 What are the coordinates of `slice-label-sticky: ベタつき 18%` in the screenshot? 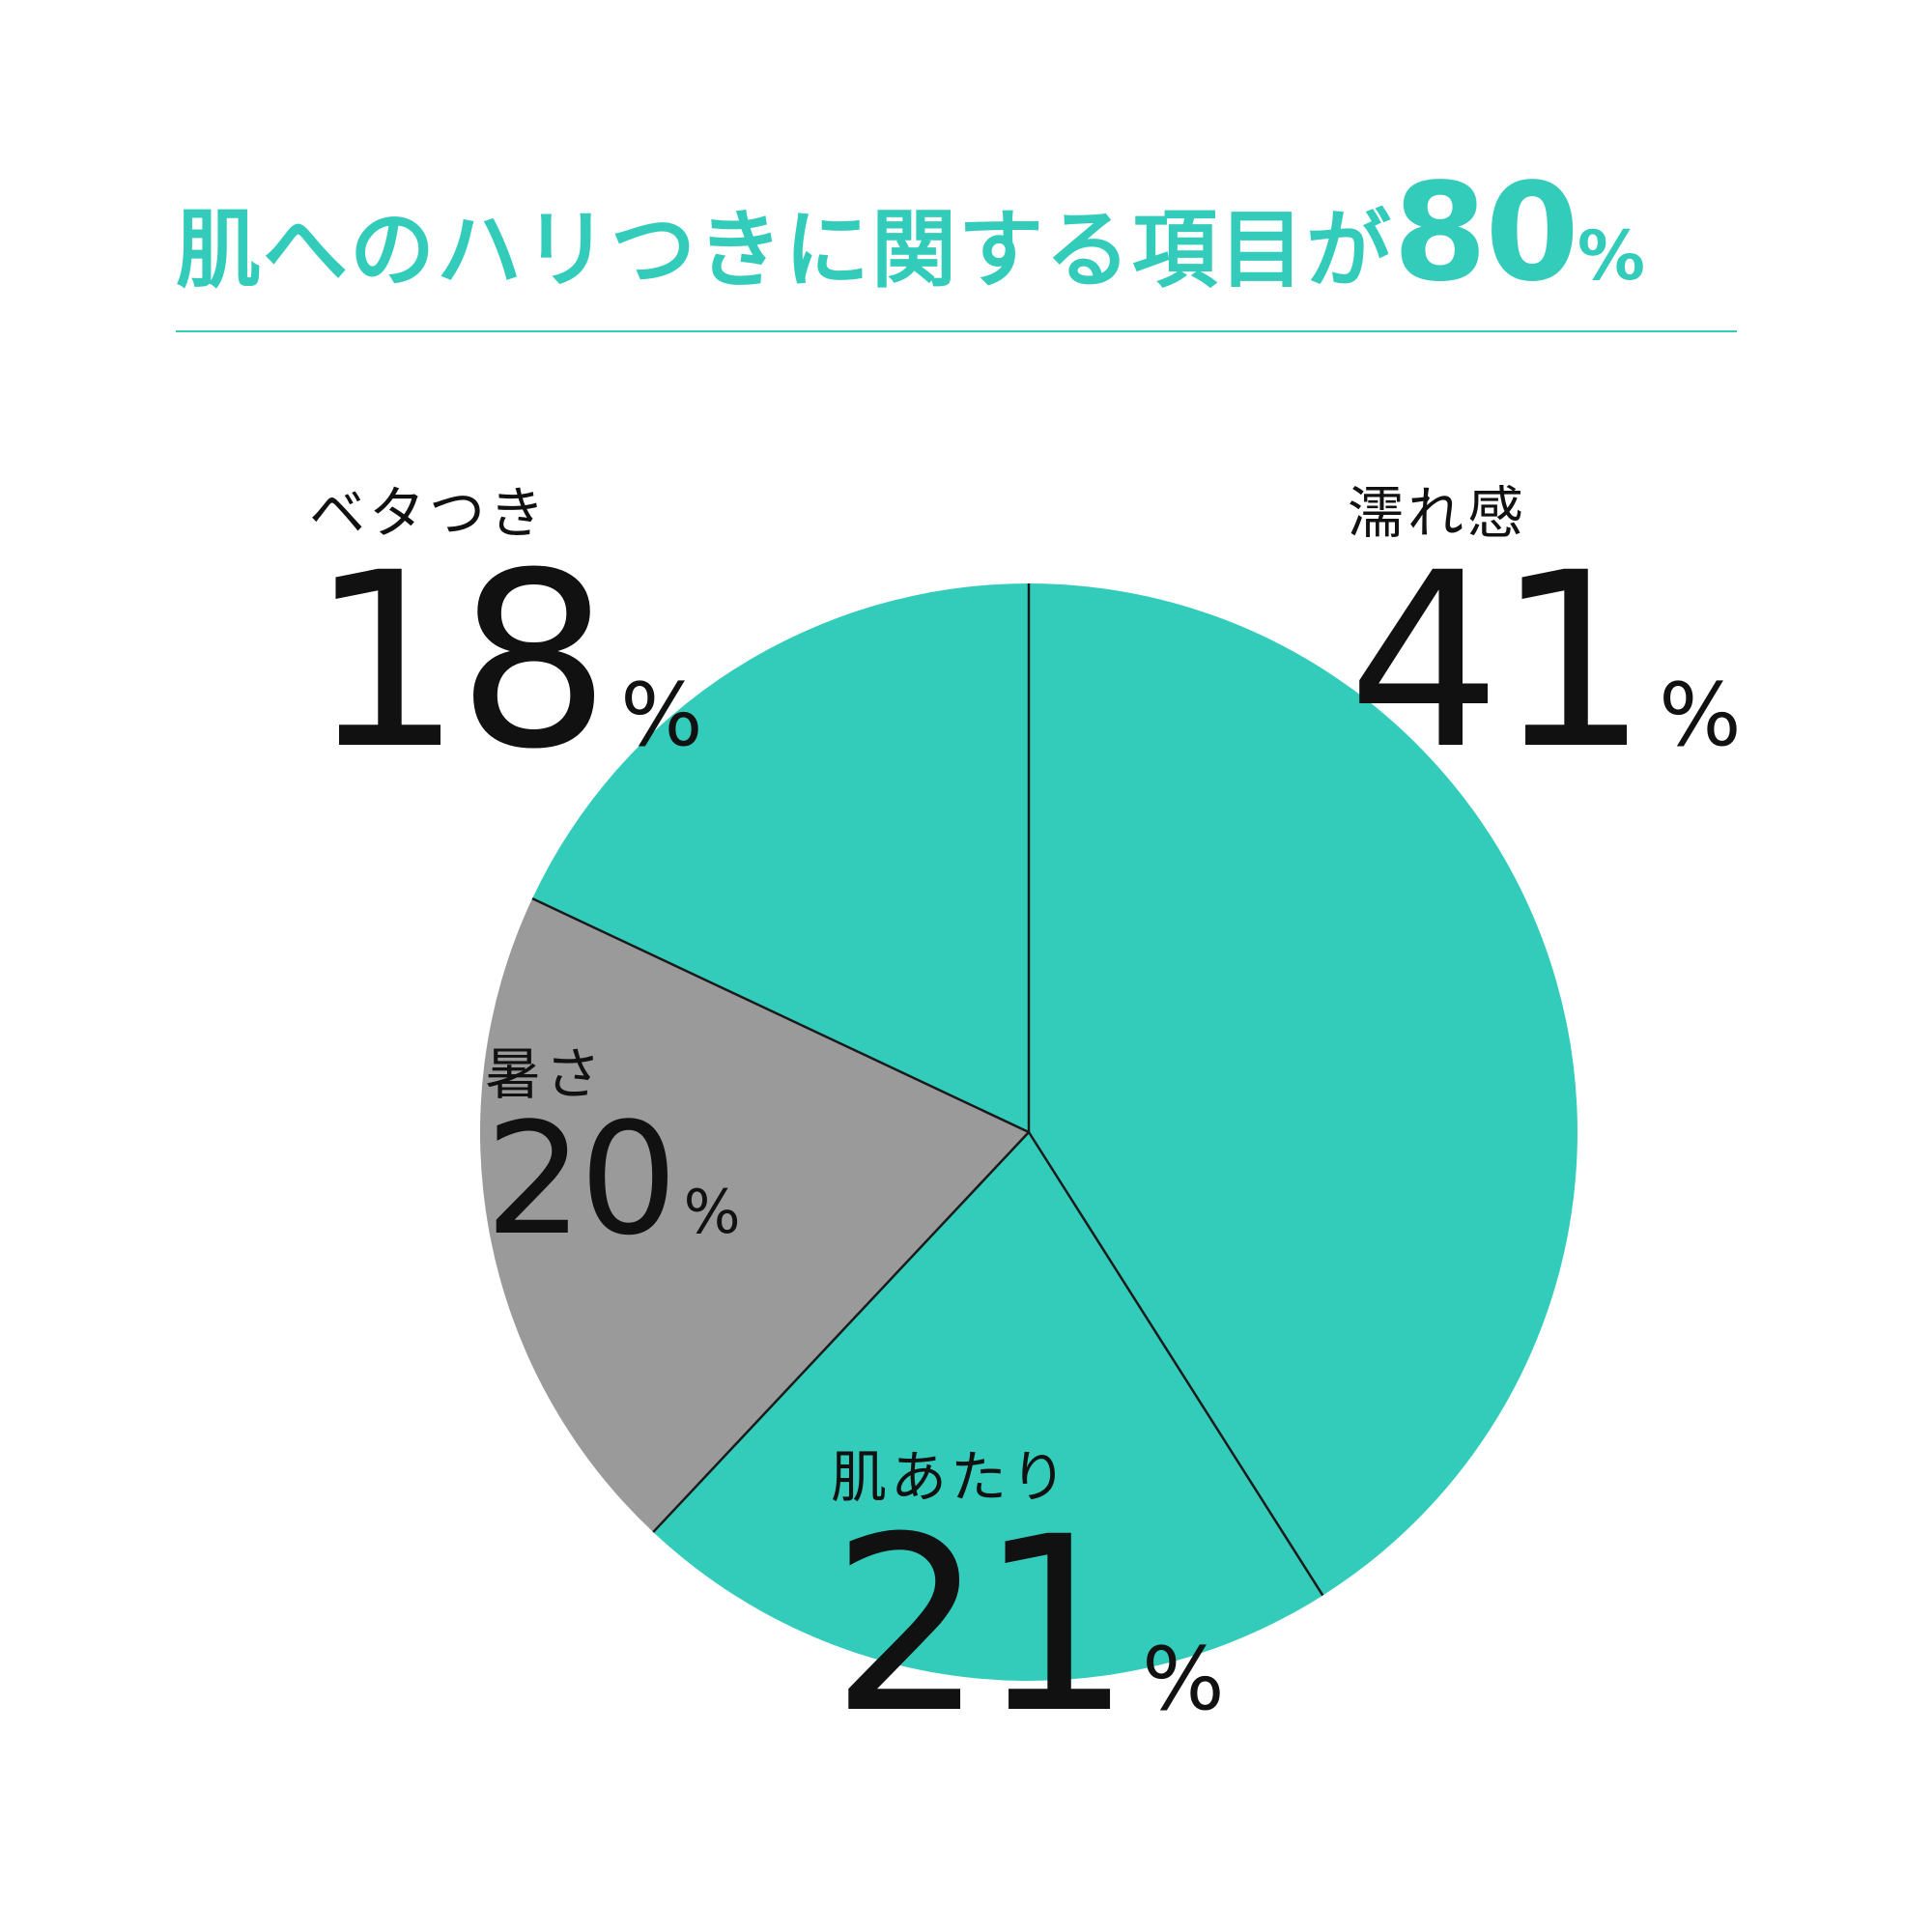 It's located at (506, 633).